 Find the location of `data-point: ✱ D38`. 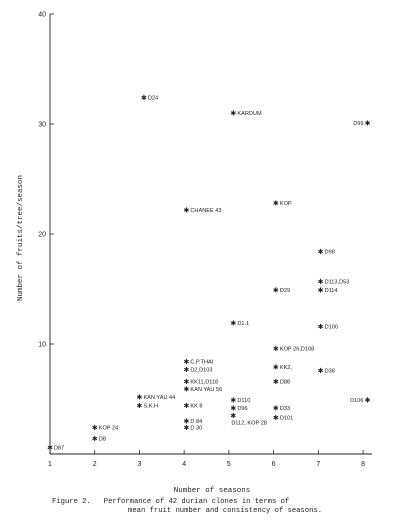

data-point: ✱ D38 is located at coordinates (326, 371).